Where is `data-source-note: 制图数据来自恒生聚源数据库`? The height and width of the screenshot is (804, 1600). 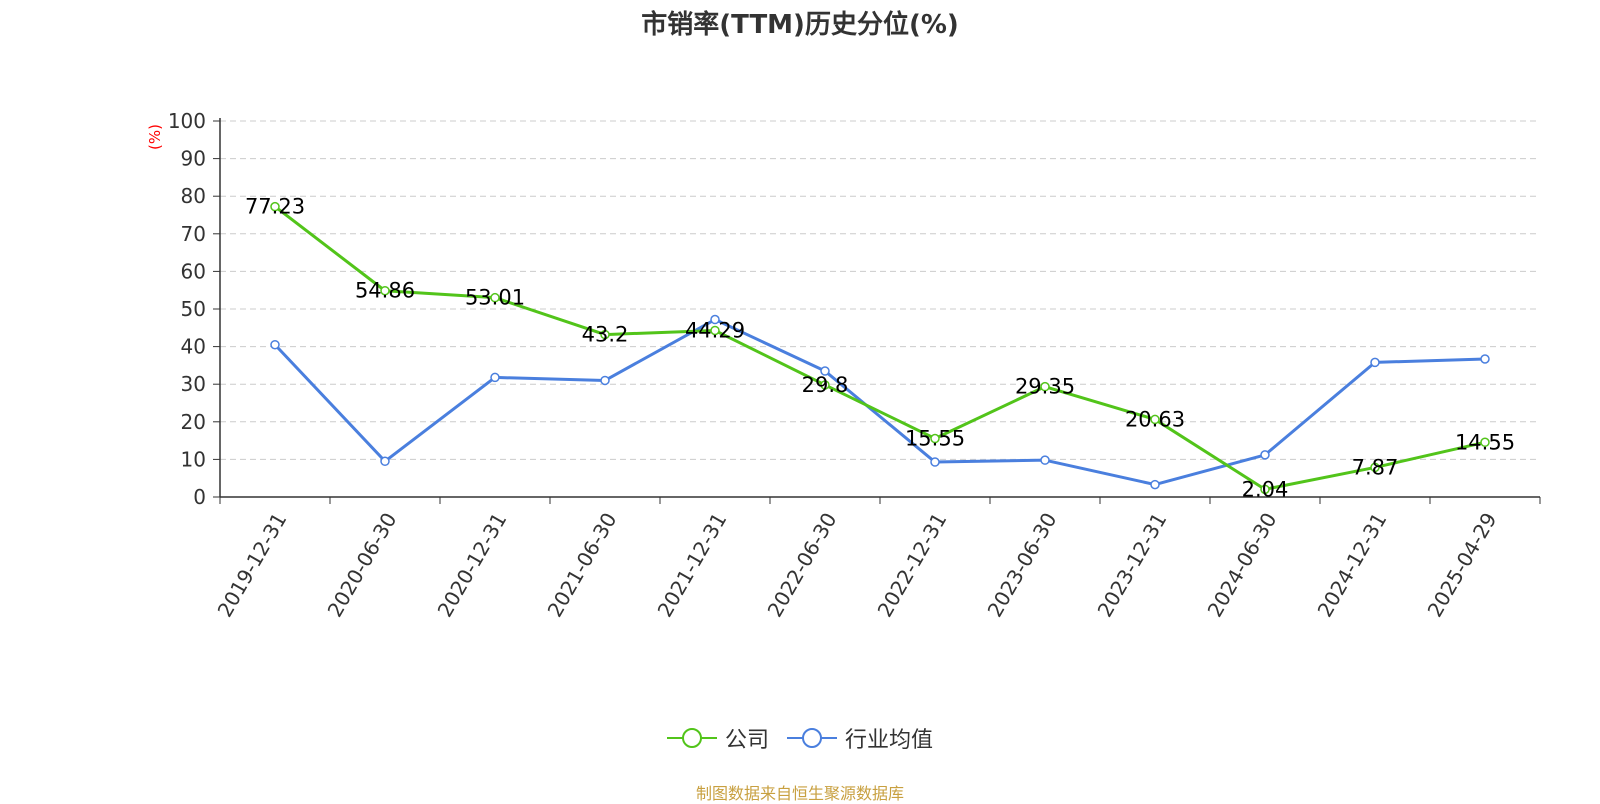
data-source-note: 制图数据来自恒生聚源数据库 is located at coordinates (799, 793).